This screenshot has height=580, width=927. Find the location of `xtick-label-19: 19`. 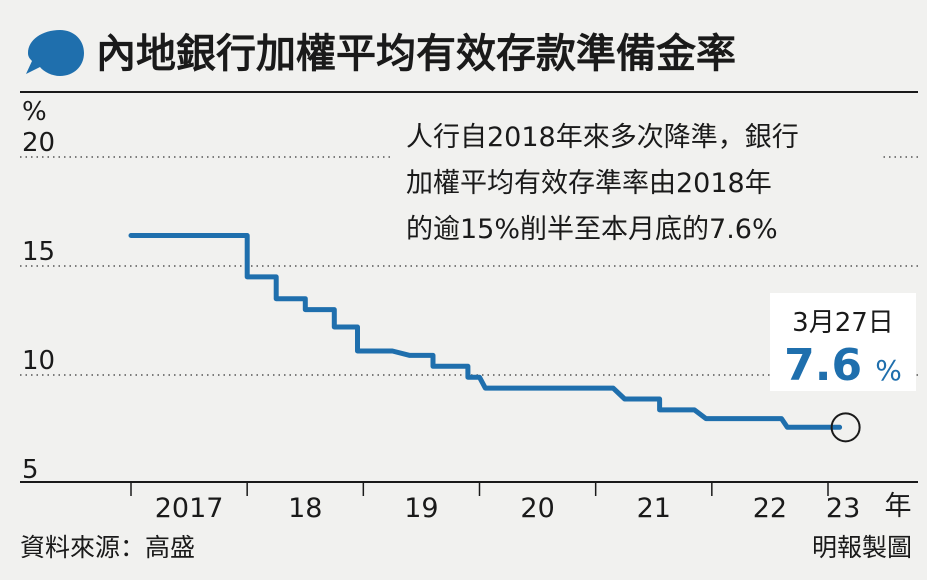

xtick-label-19: 19 is located at coordinates (421, 508).